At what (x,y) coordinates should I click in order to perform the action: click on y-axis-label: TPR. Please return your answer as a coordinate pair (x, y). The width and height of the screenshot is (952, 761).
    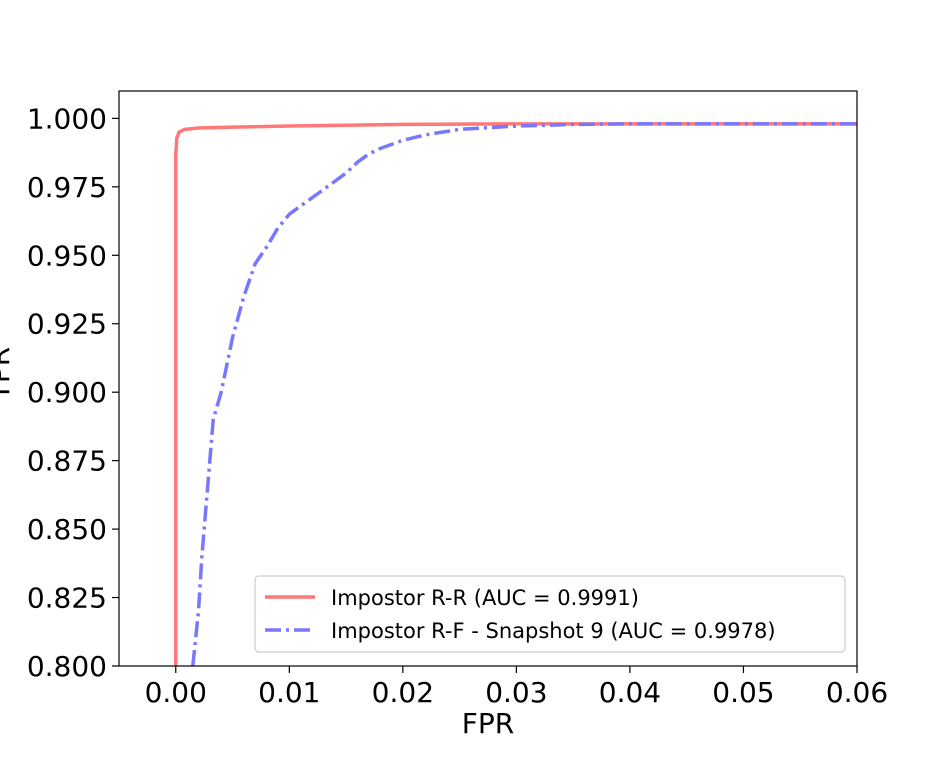
    Looking at the image, I should click on (8, 374).